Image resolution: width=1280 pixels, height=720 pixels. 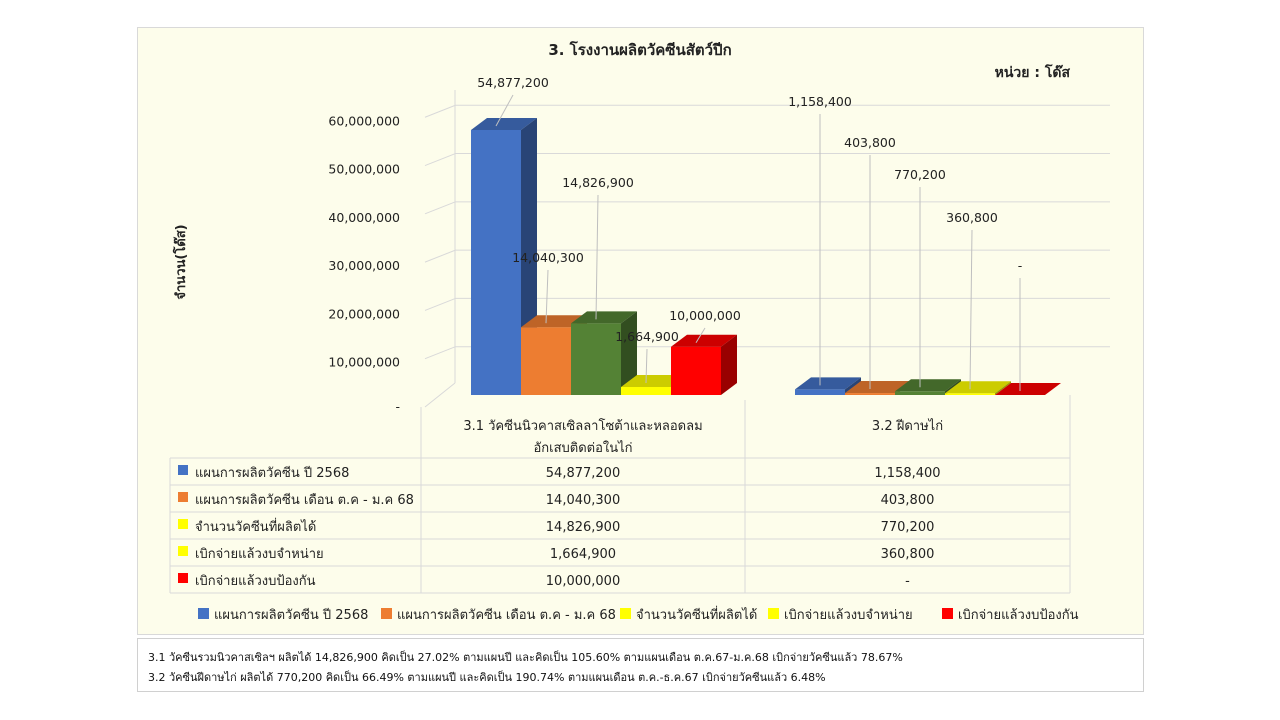 I want to click on category-label: 3.1 วัคซีนนิวคาสเซิลลาโซต้าและหลอดลม, so click(x=582, y=426).